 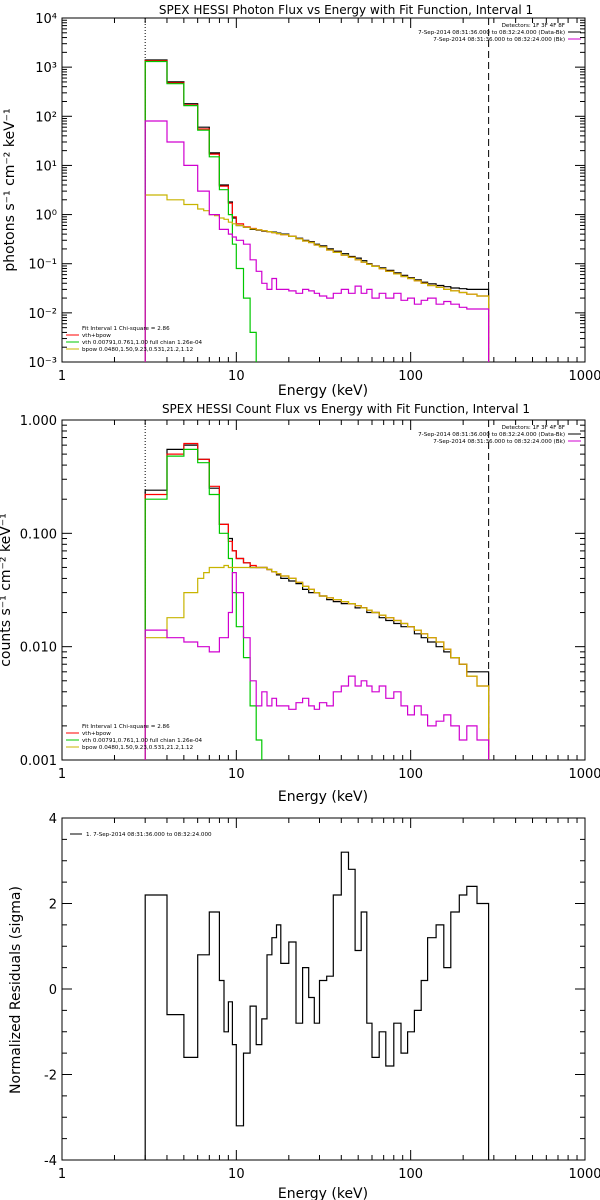 I want to click on y-tick-label: -4, so click(x=50, y=1161).